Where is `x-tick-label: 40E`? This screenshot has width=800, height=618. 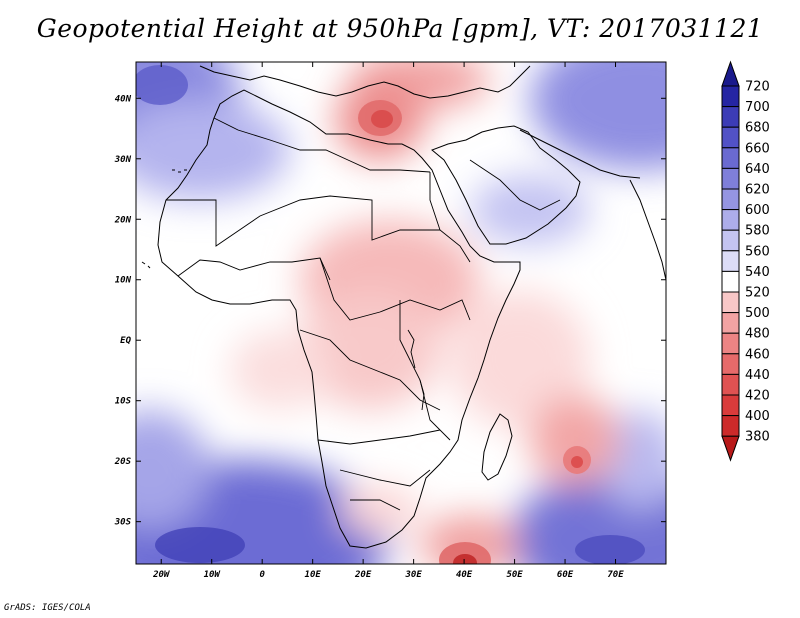 x-tick-label: 40E is located at coordinates (464, 575).